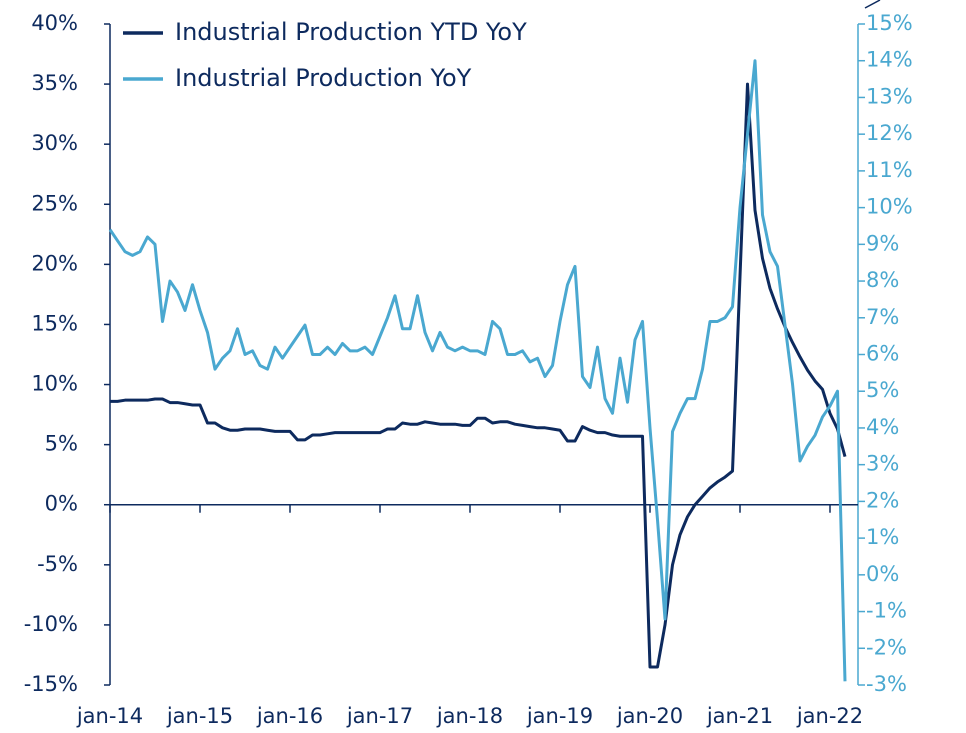 The height and width of the screenshot is (733, 966). I want to click on legend-label: Industrial Production YTD YoY, so click(351, 32).